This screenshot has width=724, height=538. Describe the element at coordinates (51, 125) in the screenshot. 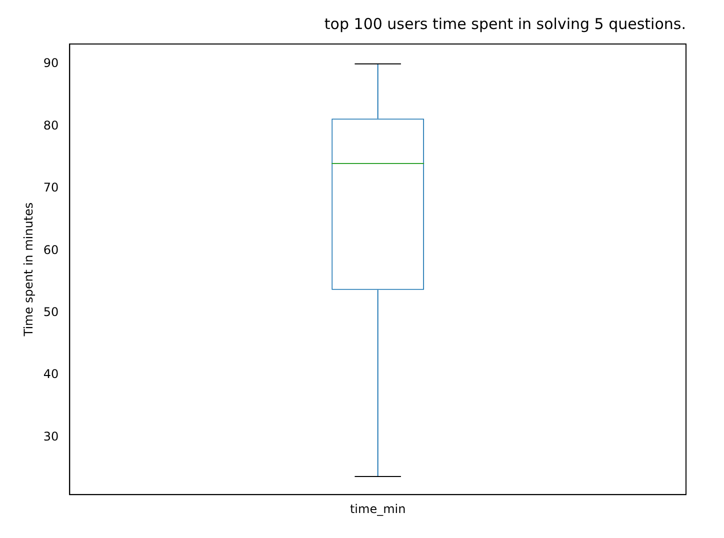

I see `y-tick-label: 80` at that location.